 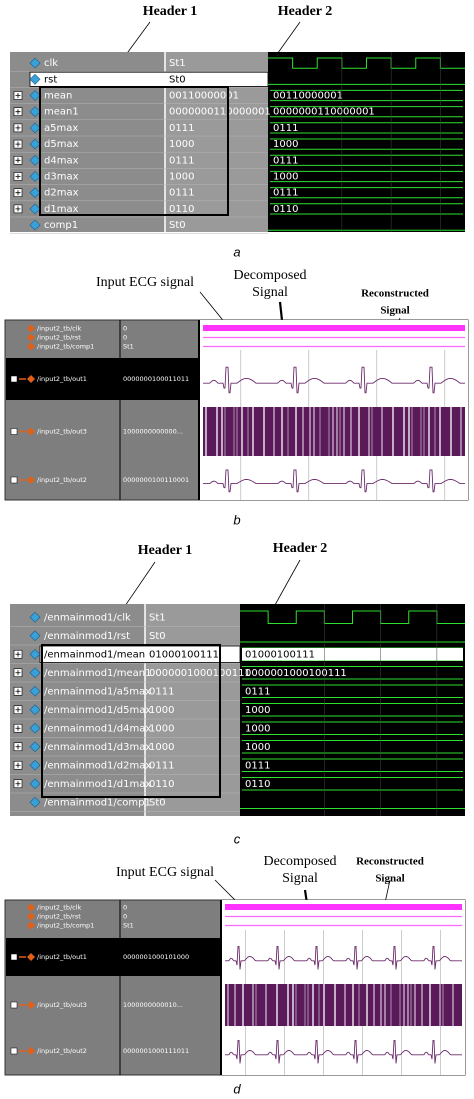 What do you see at coordinates (149, 79) in the screenshot?
I see `selected-row` at bounding box center [149, 79].